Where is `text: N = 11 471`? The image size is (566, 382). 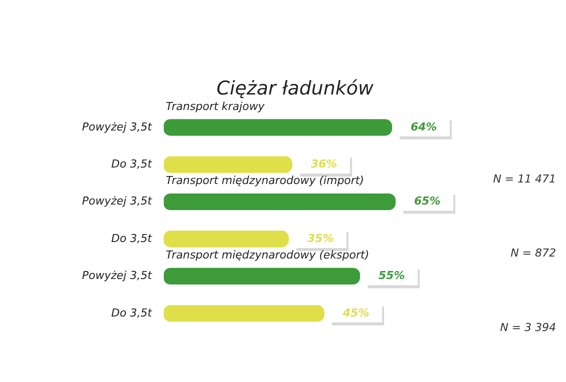 text: N = 11 471 is located at coordinates (524, 179).